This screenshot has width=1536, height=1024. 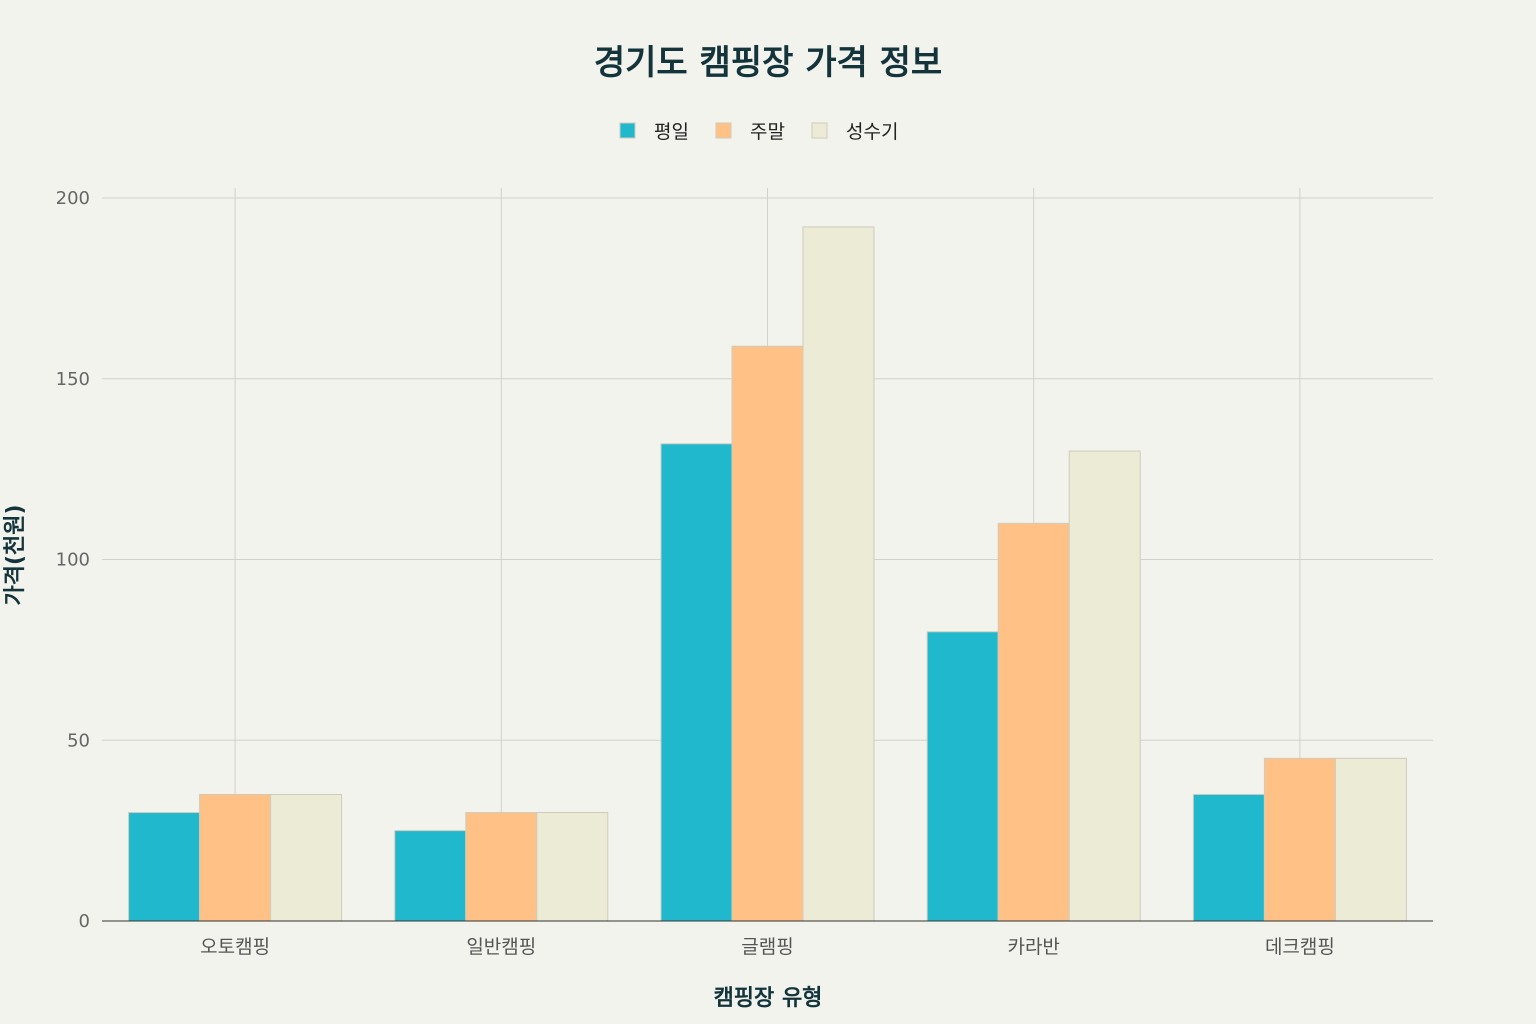 I want to click on x-tick-label: 글램핑, so click(x=767, y=947).